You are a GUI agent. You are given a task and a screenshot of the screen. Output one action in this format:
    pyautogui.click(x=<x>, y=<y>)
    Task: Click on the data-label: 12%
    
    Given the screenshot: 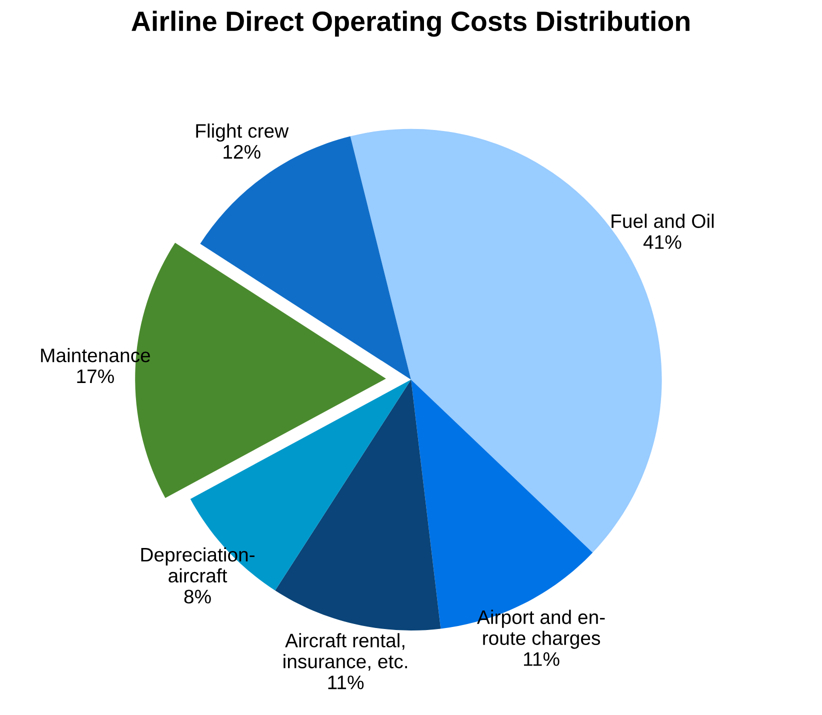 What is the action you would take?
    pyautogui.click(x=242, y=151)
    